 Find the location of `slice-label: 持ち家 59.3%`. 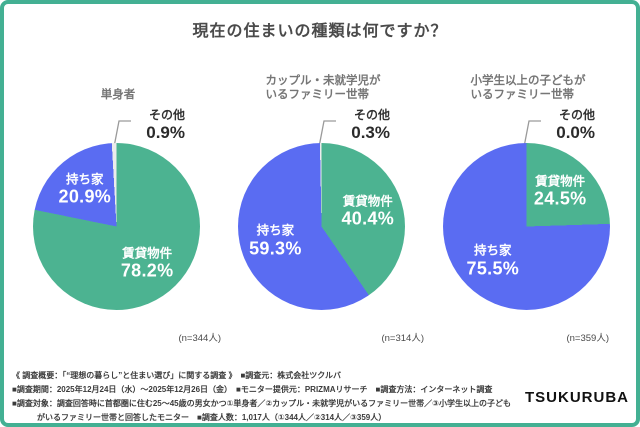

slice-label: 持ち家 59.3% is located at coordinates (275, 241).